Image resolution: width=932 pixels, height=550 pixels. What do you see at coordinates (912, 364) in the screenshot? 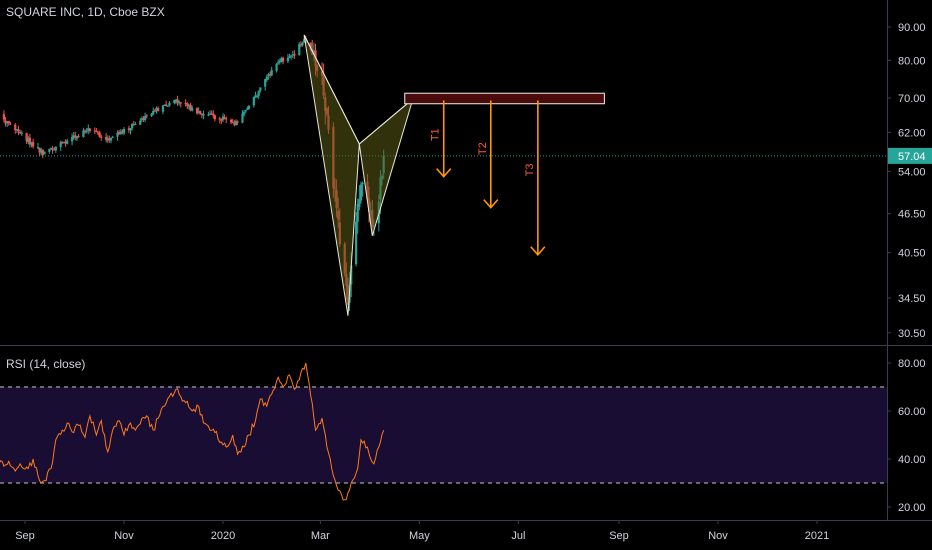
I see `rsi-tick-label: 80.00` at bounding box center [912, 364].